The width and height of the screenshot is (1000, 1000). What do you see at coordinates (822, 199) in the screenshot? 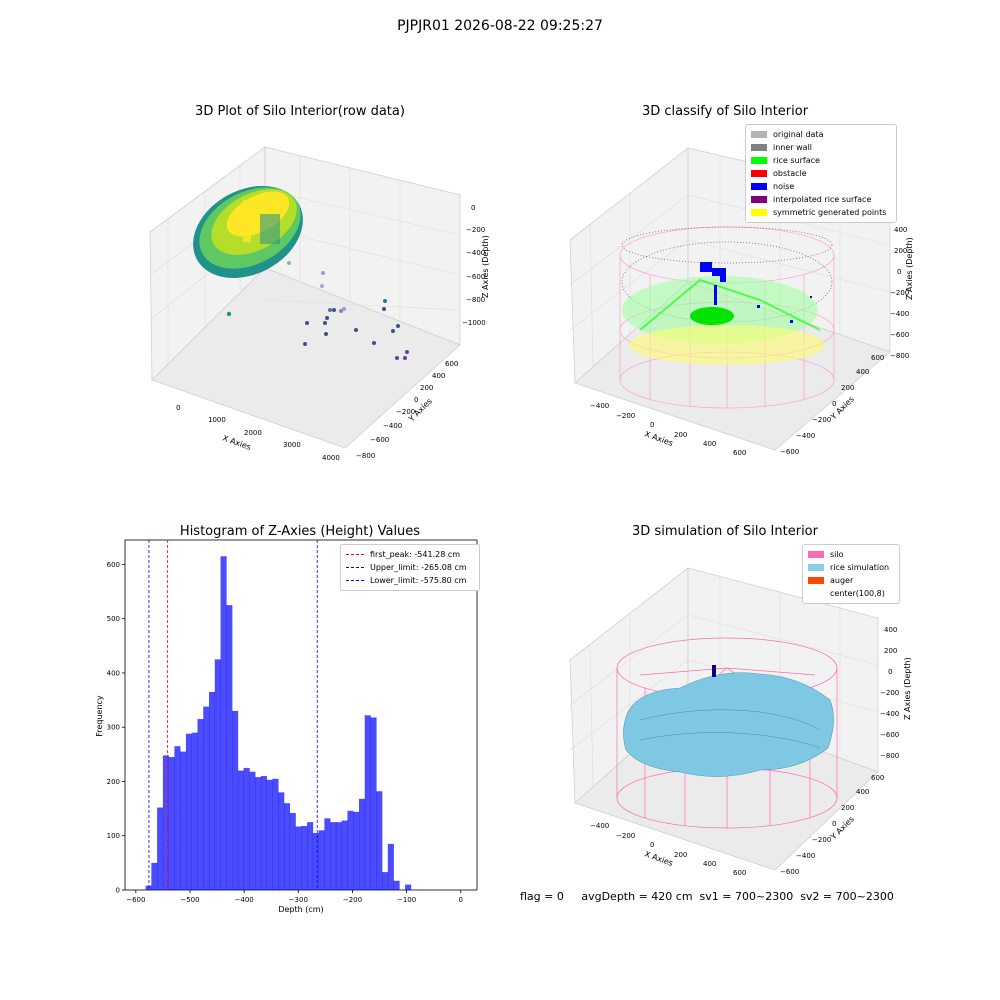
I see `legend-label: interpolated rice surface` at bounding box center [822, 199].